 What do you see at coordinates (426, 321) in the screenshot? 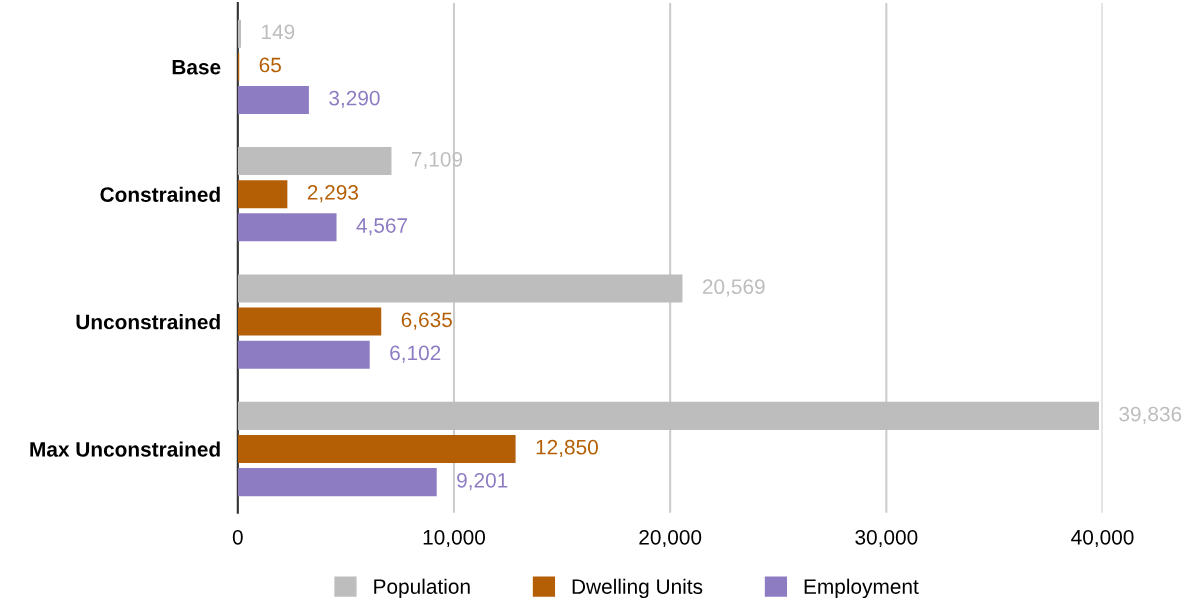
I see `data-label: 6,635` at bounding box center [426, 321].